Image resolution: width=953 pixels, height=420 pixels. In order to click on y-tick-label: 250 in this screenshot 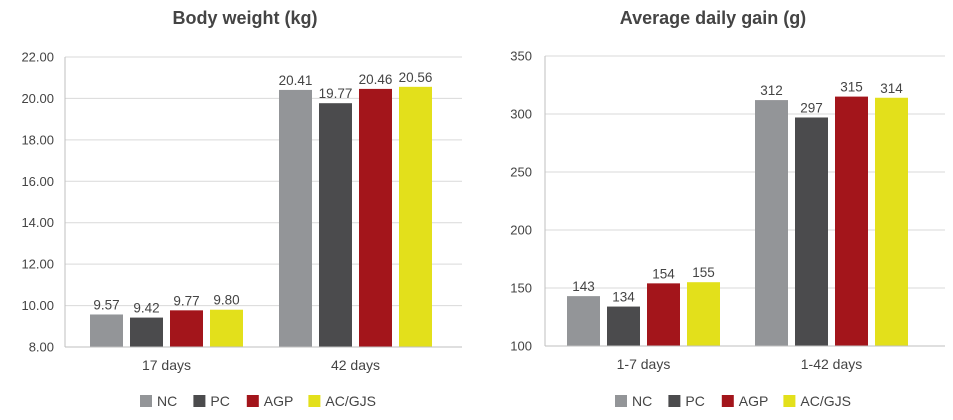, I will do `click(521, 172)`.